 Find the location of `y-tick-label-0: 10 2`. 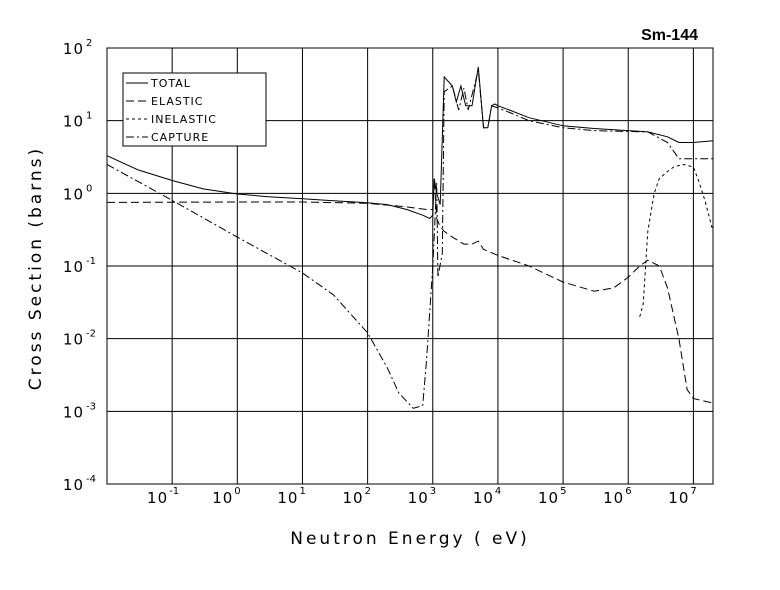

y-tick-label-0: 10 2 is located at coordinates (77, 48).